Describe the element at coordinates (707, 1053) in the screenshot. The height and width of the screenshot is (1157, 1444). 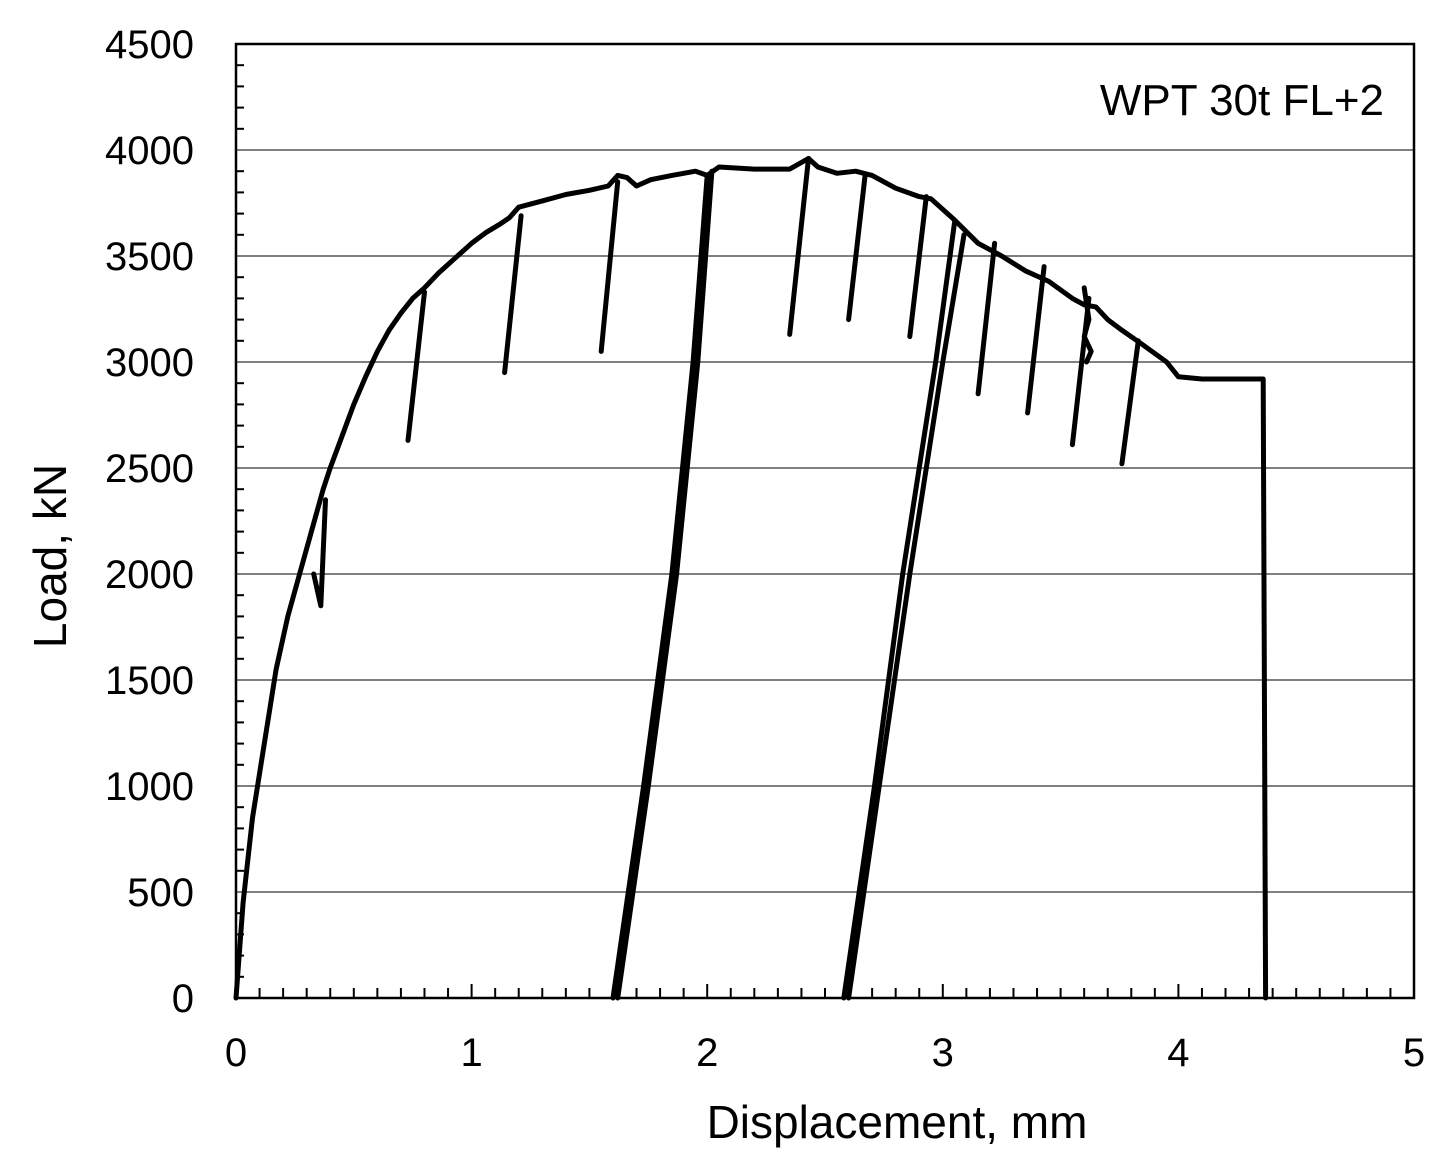
I see `x-tick-label: 2` at that location.